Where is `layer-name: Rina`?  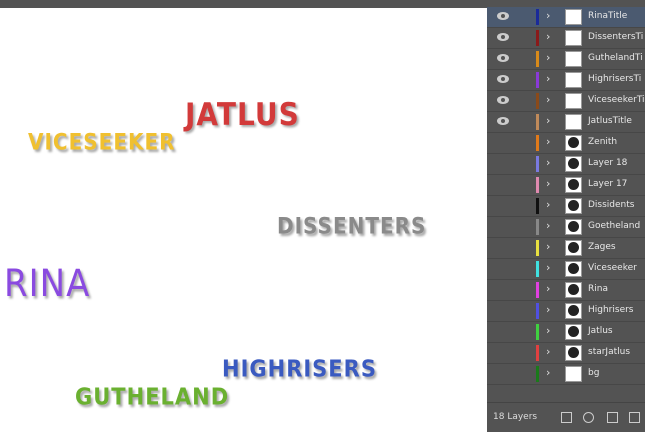
layer-name: Rina is located at coordinates (598, 289).